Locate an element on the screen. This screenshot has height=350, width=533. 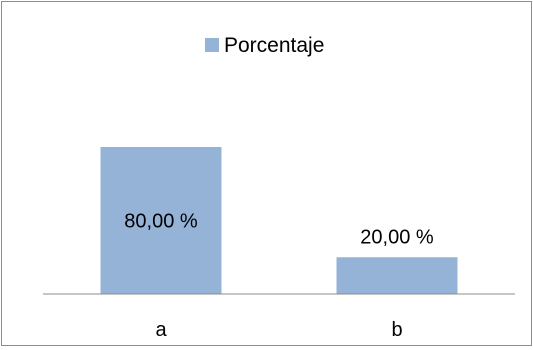
data-label-b: 20,00 % is located at coordinates (397, 237).